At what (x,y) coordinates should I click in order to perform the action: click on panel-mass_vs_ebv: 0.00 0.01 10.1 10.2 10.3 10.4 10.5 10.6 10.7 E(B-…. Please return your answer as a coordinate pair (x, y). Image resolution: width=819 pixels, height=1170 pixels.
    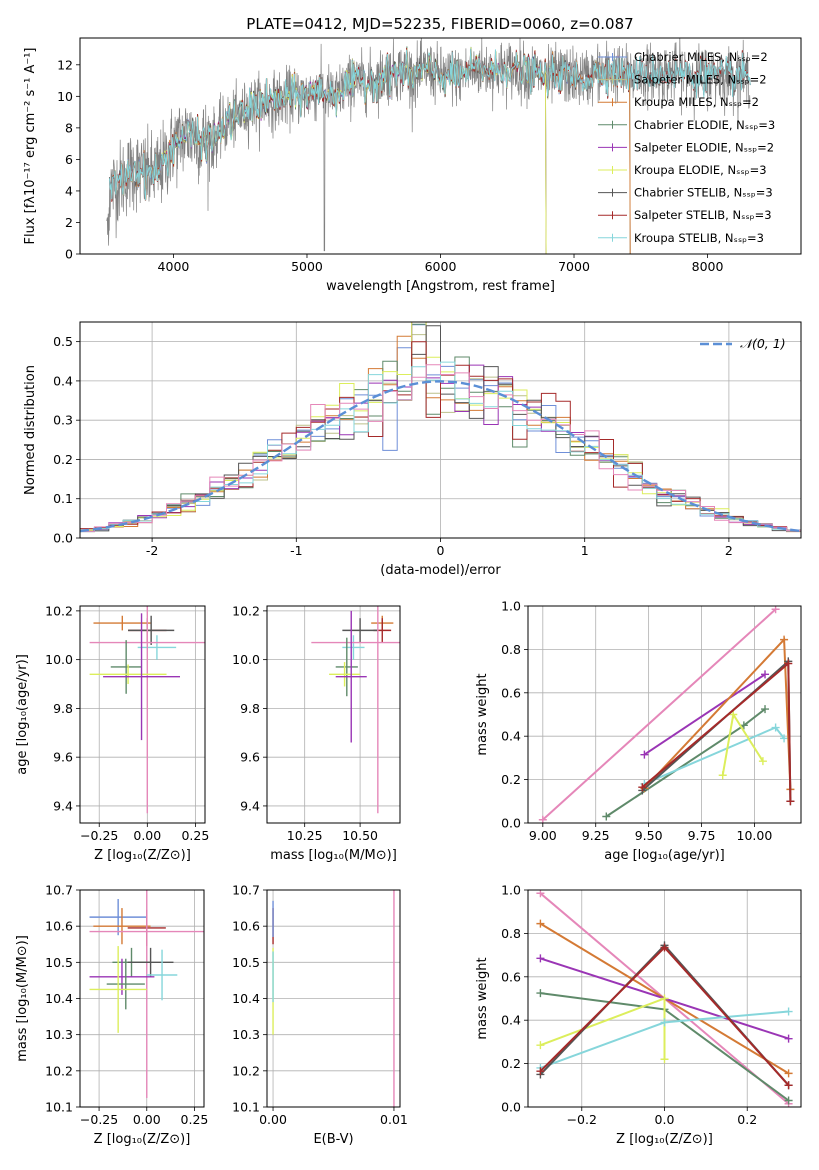
    Looking at the image, I should click on (320, 1015).